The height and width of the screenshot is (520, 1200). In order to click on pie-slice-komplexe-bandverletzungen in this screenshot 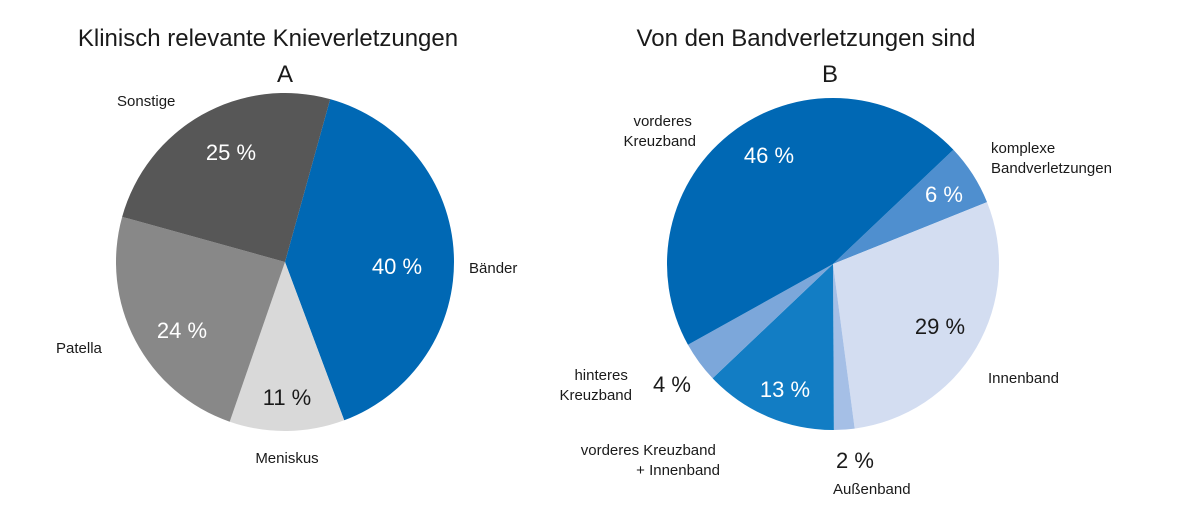, I will do `click(910, 206)`.